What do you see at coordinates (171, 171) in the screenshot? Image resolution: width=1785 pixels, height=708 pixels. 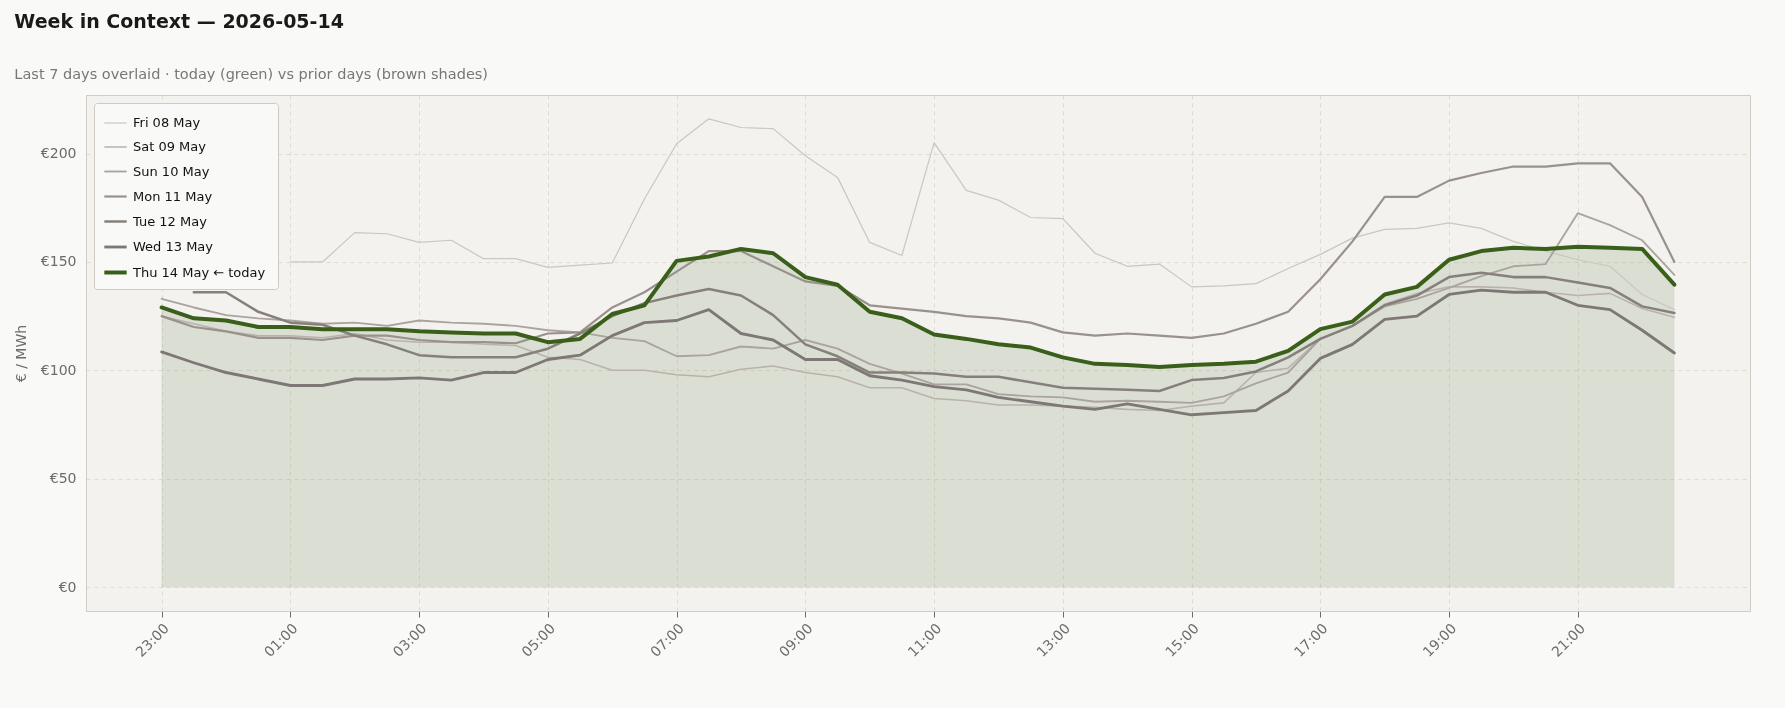 I see `legend-label: Sun 10 May` at bounding box center [171, 171].